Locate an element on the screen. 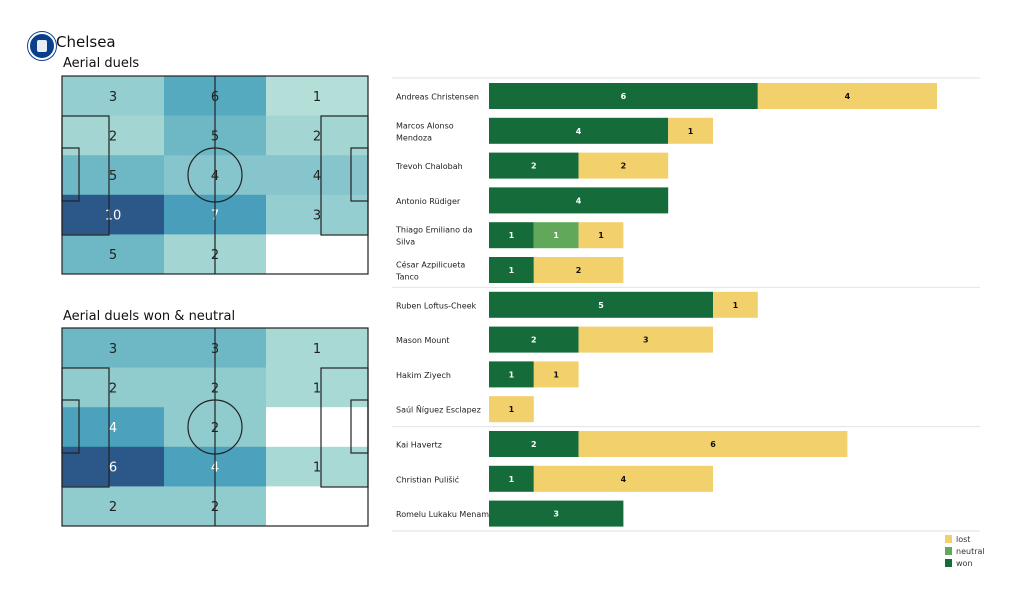 The image size is (1024, 602). player-bar-row: Antonio Rüdiger 4 is located at coordinates (532, 200).